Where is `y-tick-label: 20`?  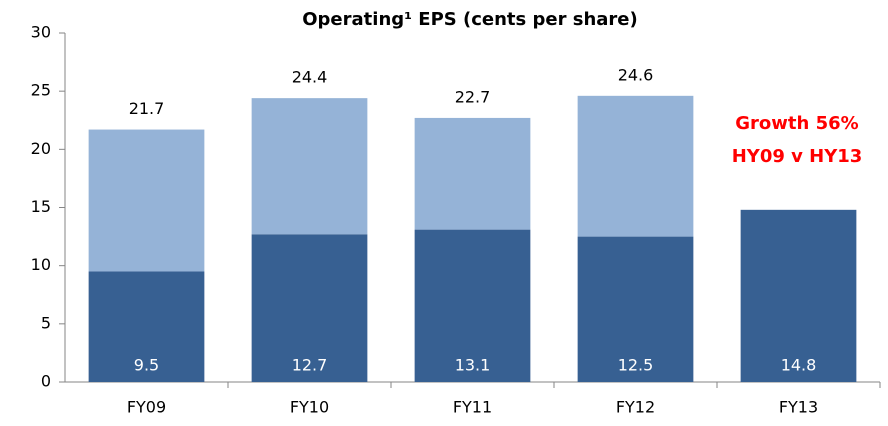 y-tick-label: 20 is located at coordinates (41, 148).